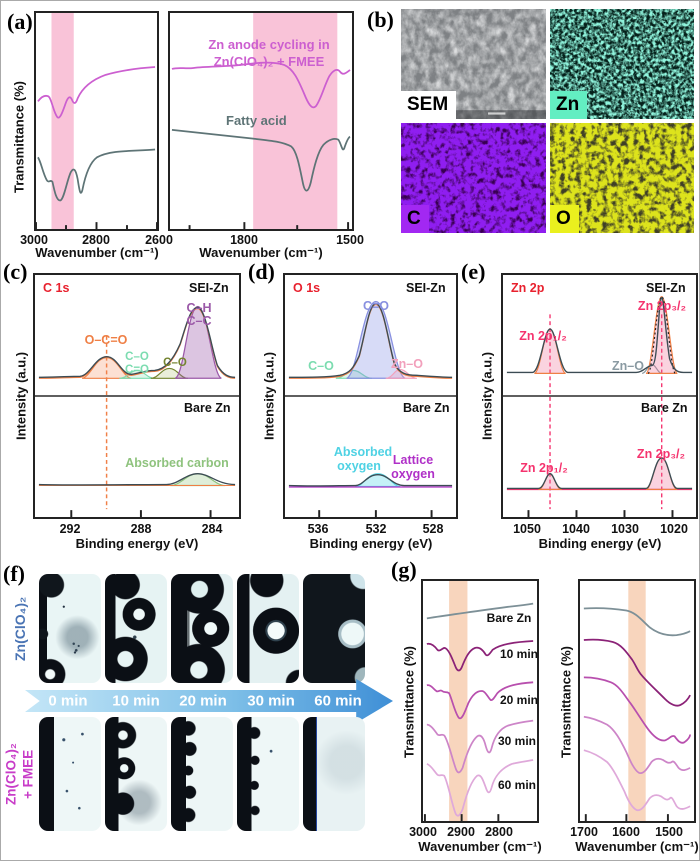 This screenshot has width=700, height=861. I want to click on panel-d-plot, so click(370, 408).